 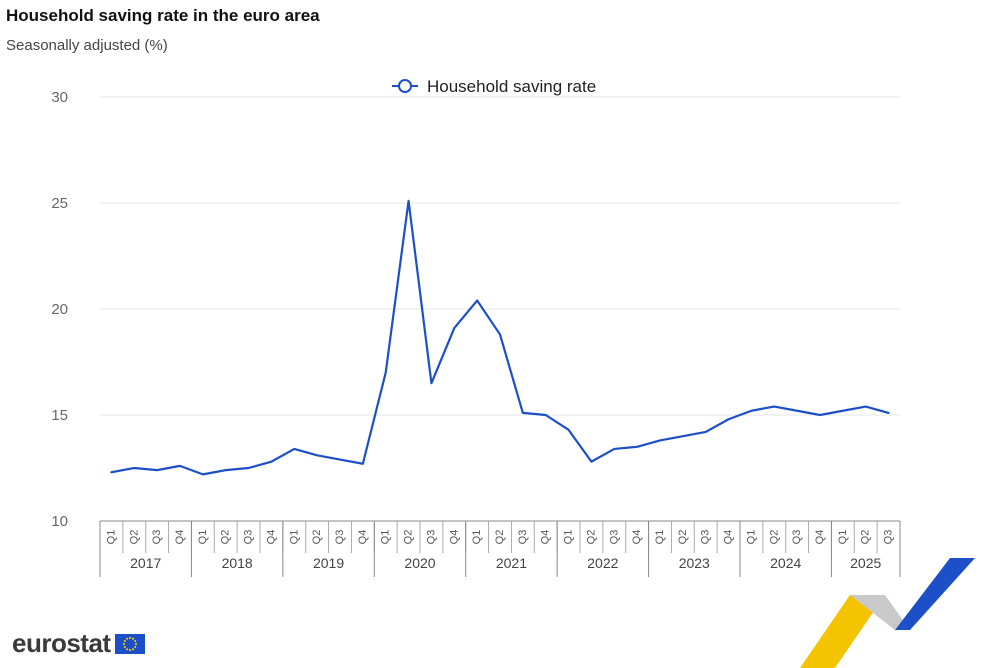 I want to click on x-tick-label-year: 2019, so click(x=328, y=563).